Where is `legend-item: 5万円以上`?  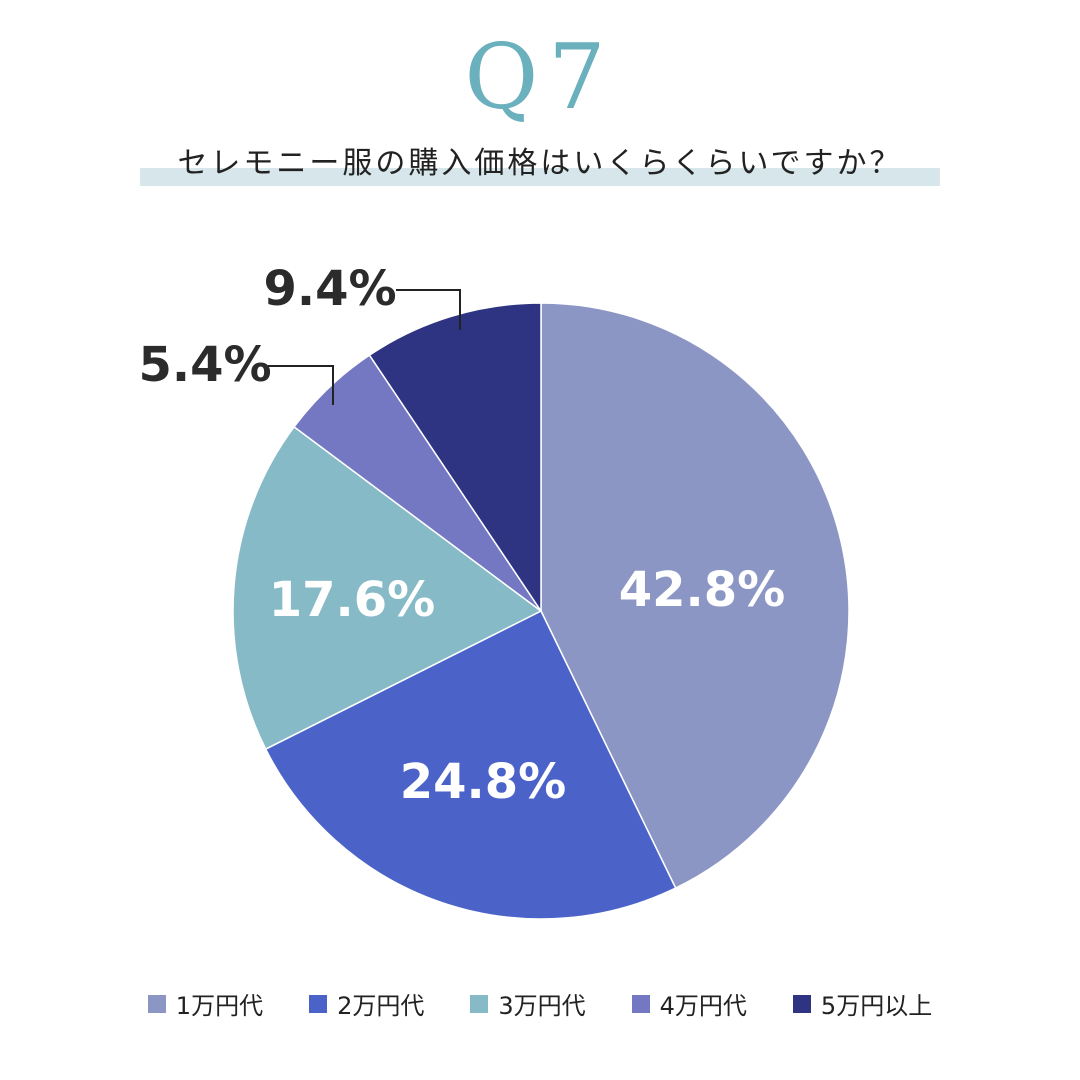
legend-item: 5万円以上 is located at coordinates (862, 1003).